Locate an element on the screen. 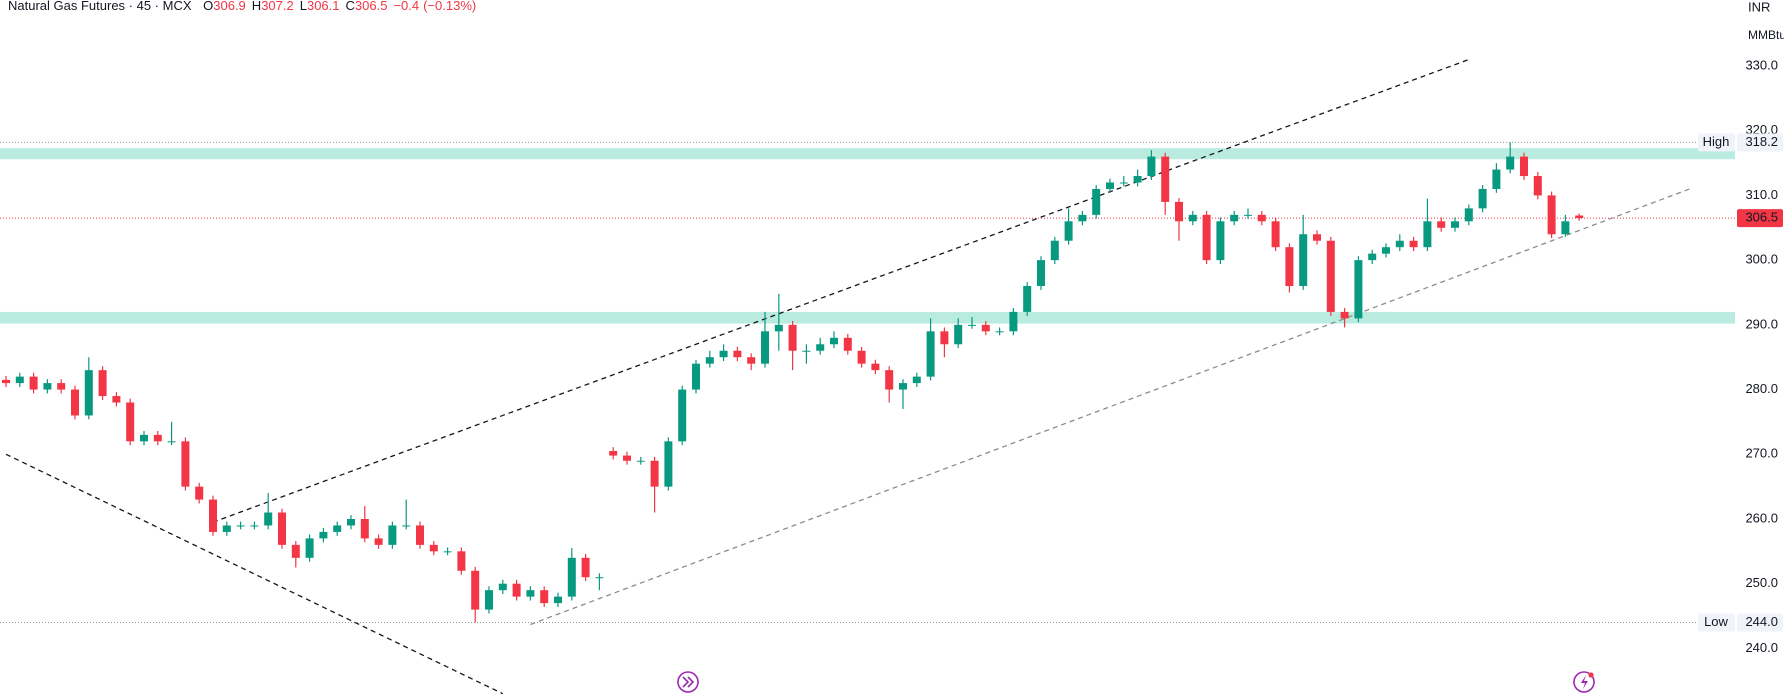 Image resolution: width=1784 pixels, height=695 pixels. tag-label: Low is located at coordinates (1716, 621).